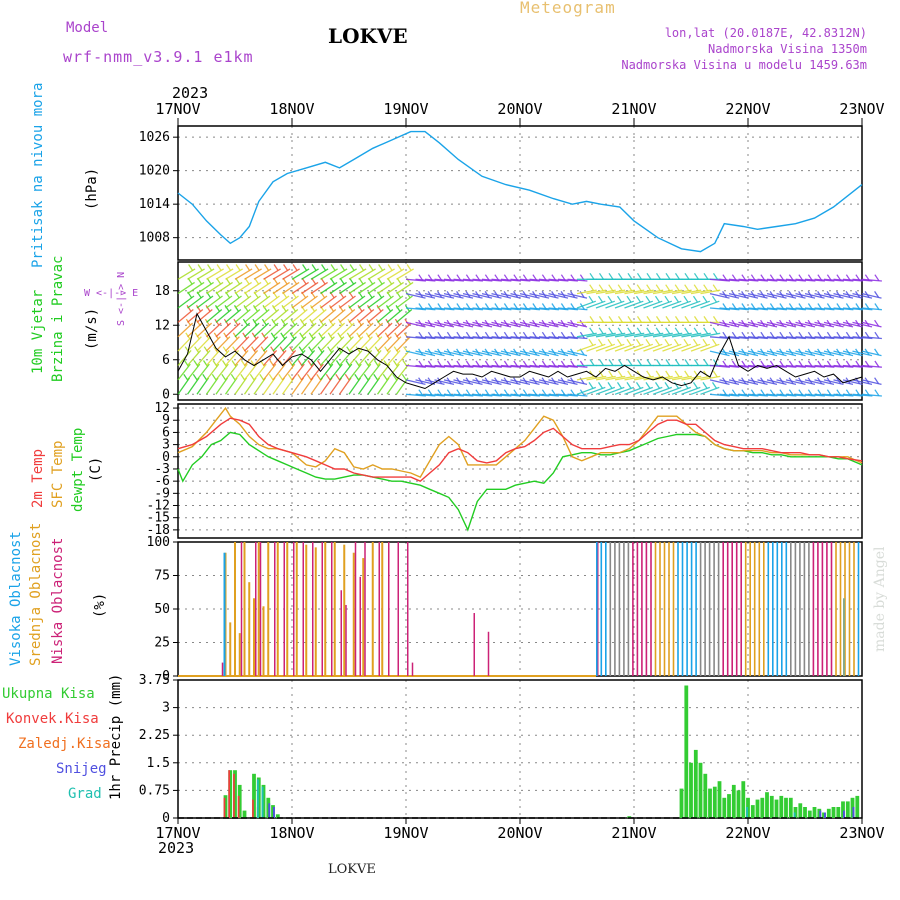 This screenshot has width=900, height=900. What do you see at coordinates (154, 680) in the screenshot?
I see `y-tick-label: 3.75` at bounding box center [154, 680].